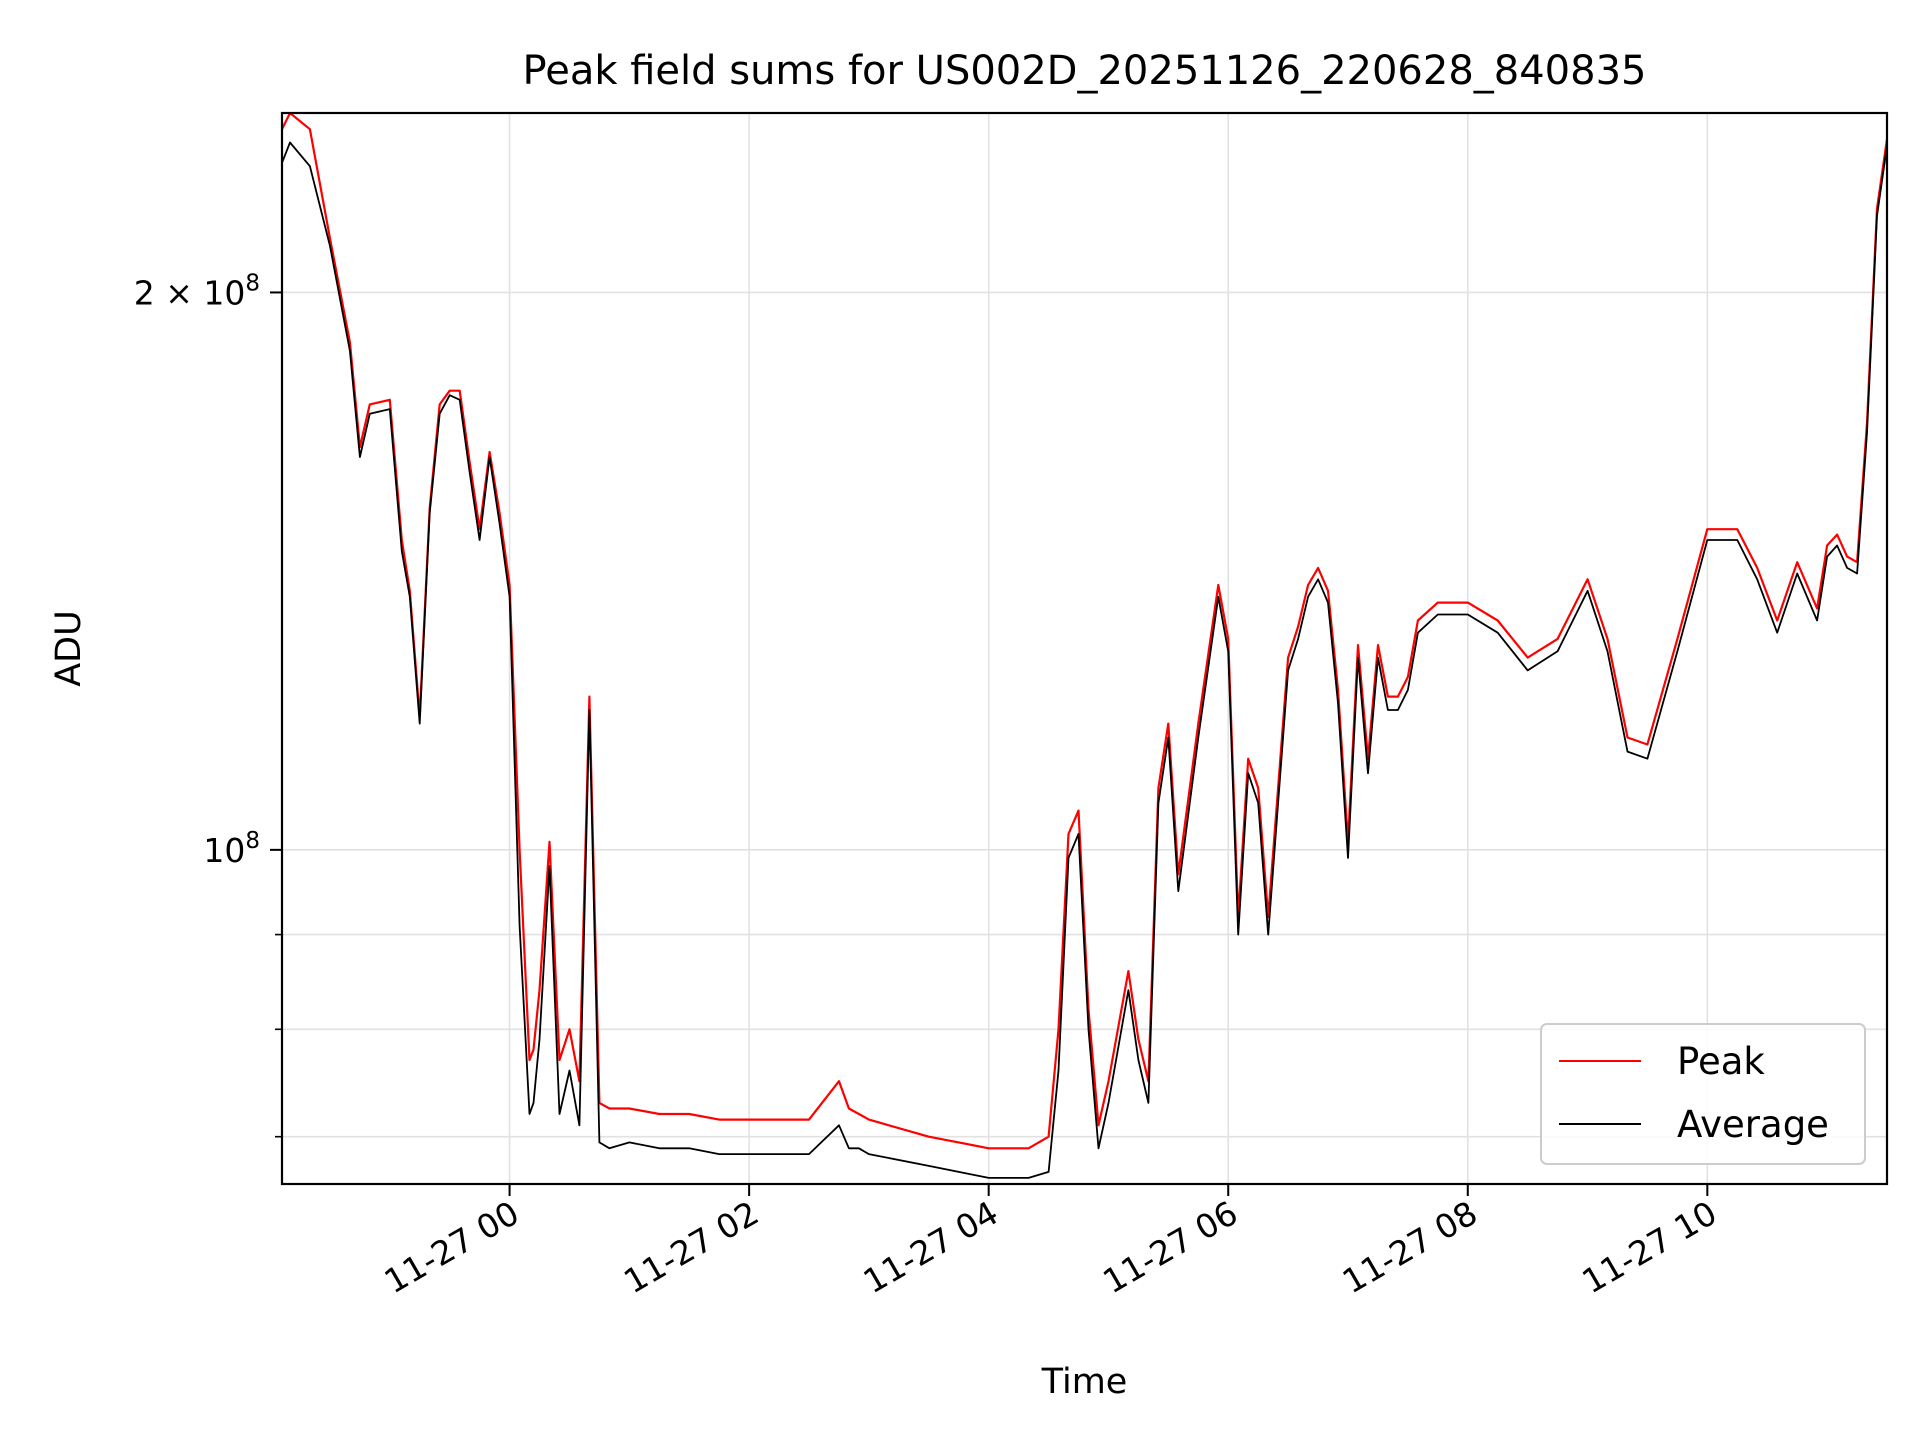  Describe the element at coordinates (1649, 1247) in the screenshot. I see `x-tick-label: 11-27 10` at that location.